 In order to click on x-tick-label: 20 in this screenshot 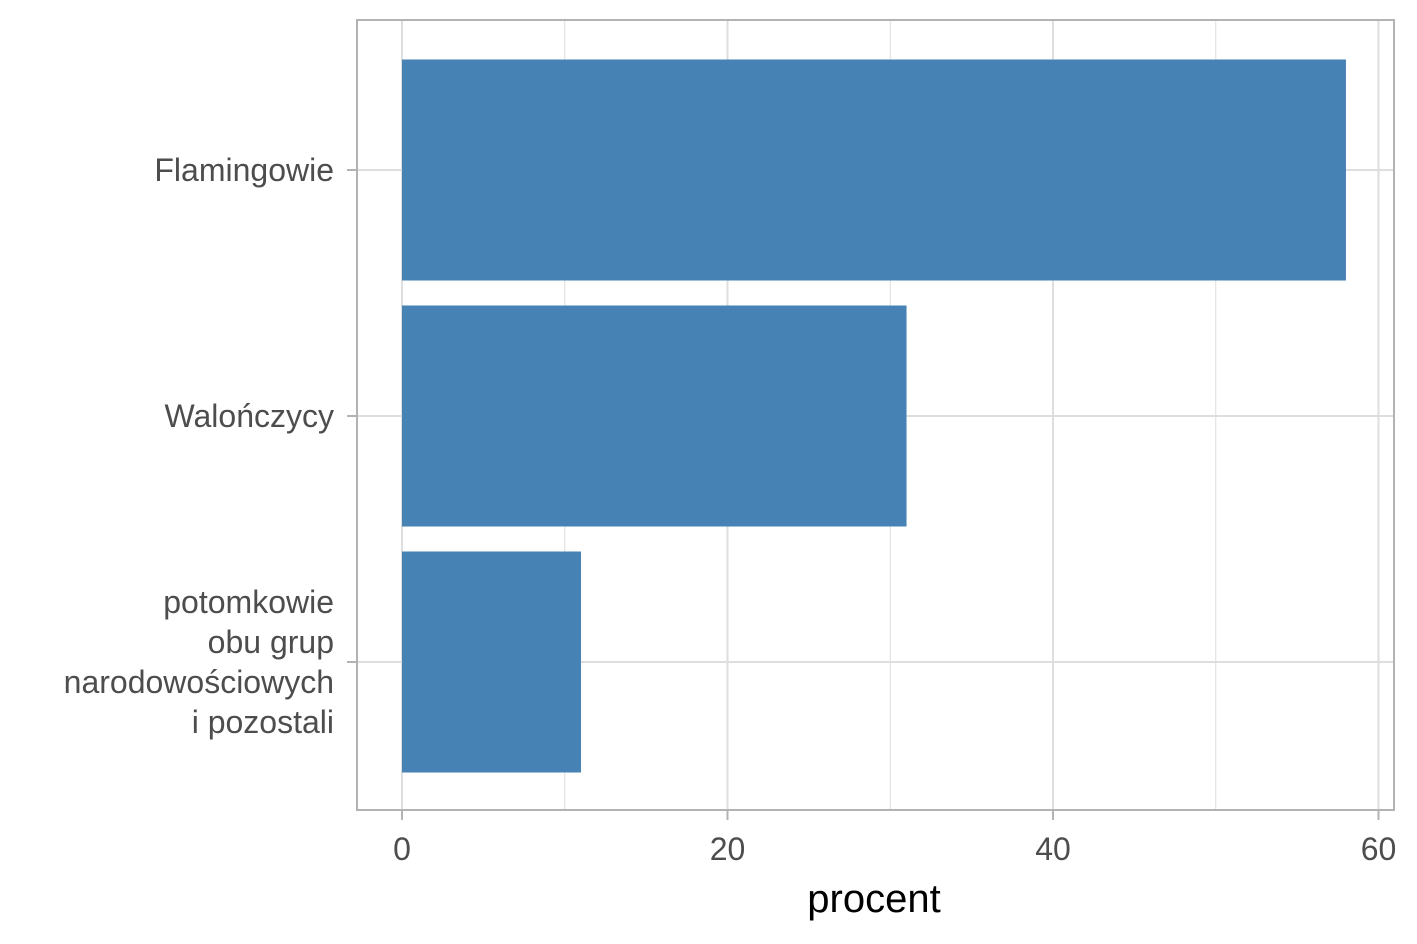, I will do `click(728, 849)`.